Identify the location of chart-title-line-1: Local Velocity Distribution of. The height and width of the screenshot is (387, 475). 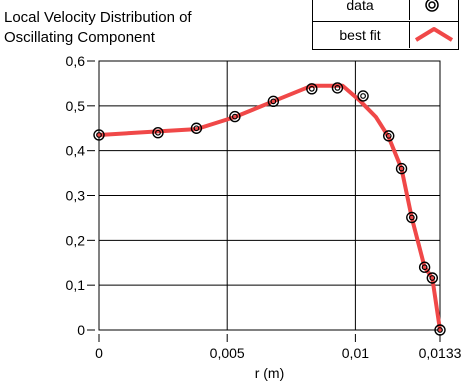
(98, 17).